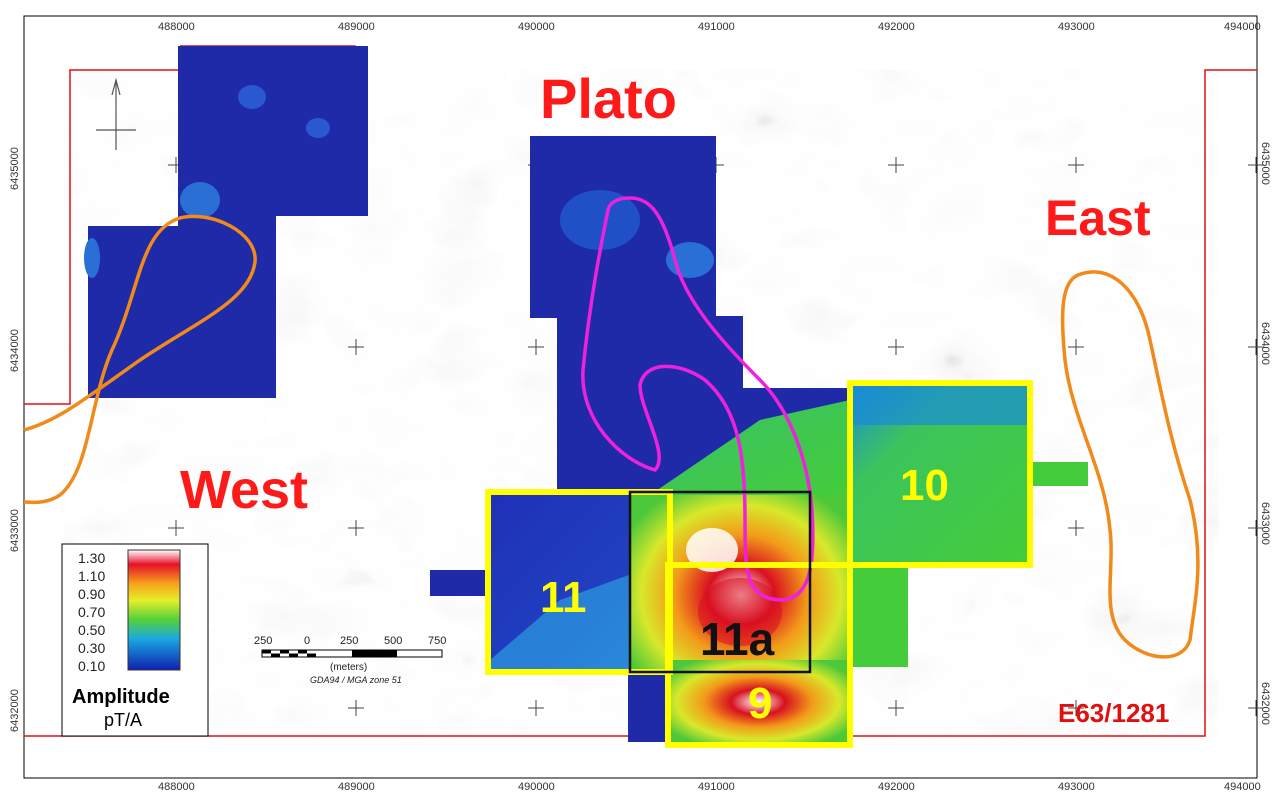 This screenshot has height=796, width=1273. I want to click on legend-unit: pT/A, so click(123, 720).